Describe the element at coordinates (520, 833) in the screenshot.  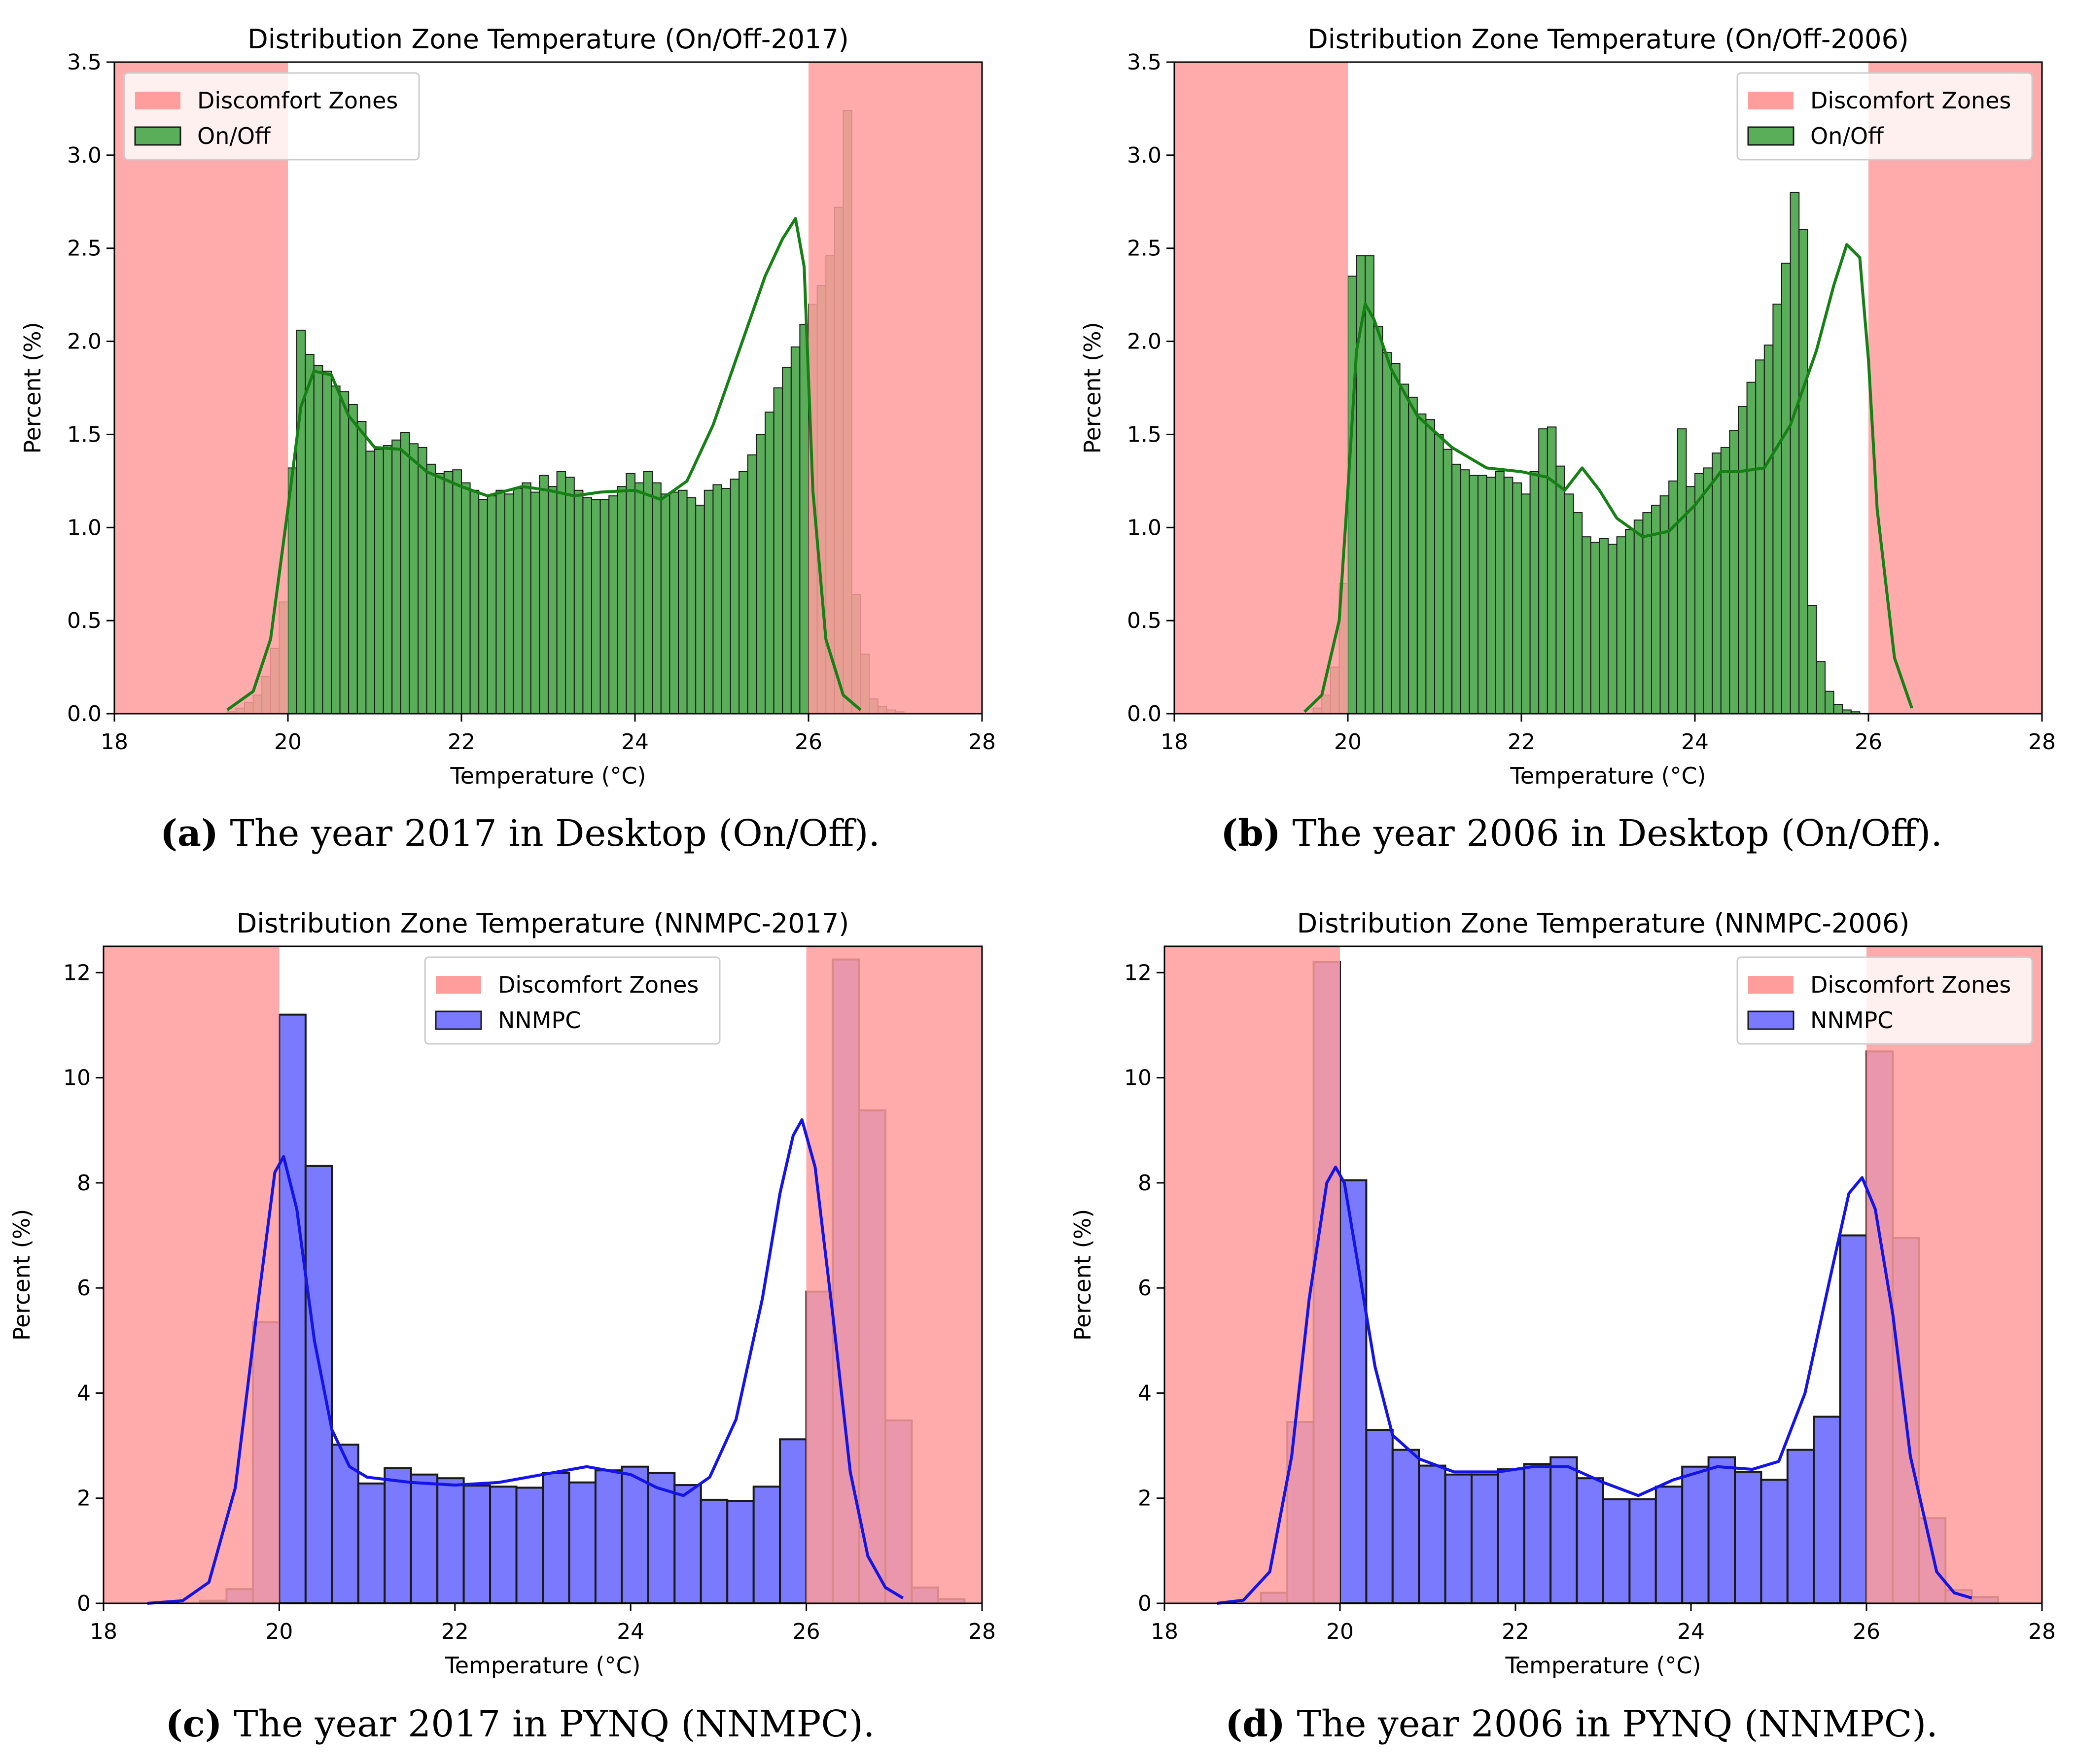
I see `caption-a: (a) The year 2017 in Desktop (On/Off).` at that location.